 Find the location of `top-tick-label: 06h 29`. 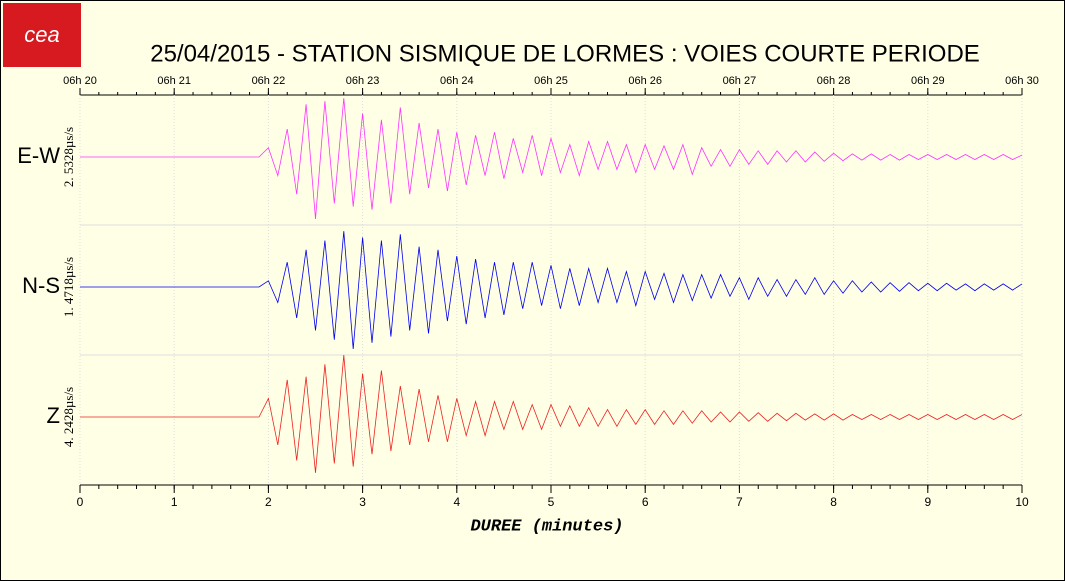

top-tick-label: 06h 29 is located at coordinates (928, 81).